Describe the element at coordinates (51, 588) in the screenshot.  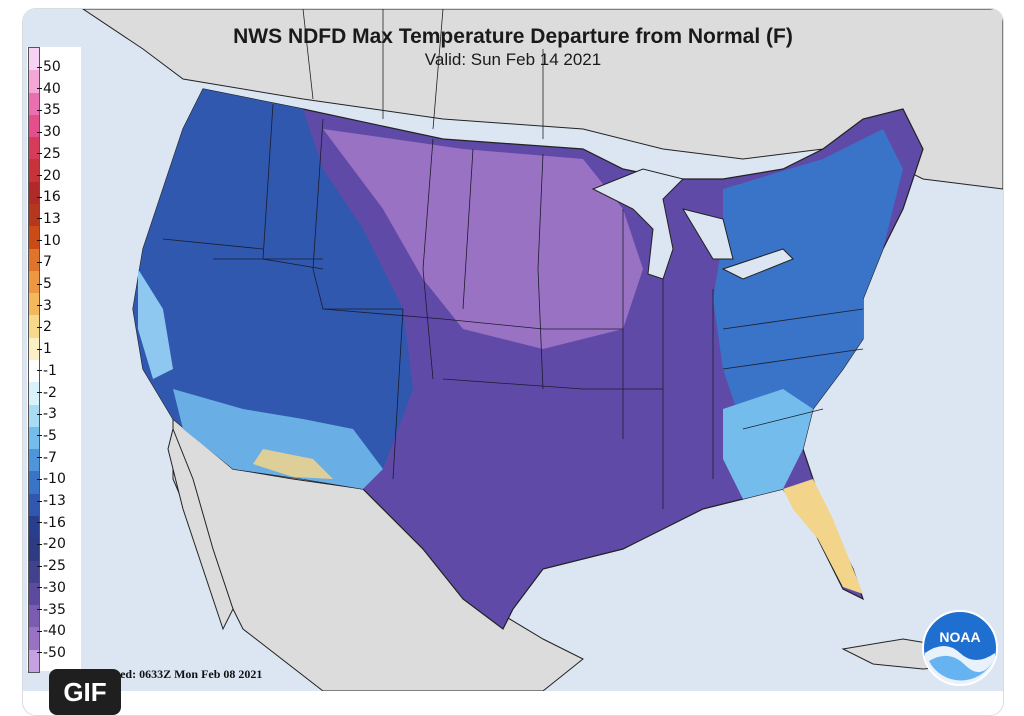
I see `legend-label: -30` at that location.